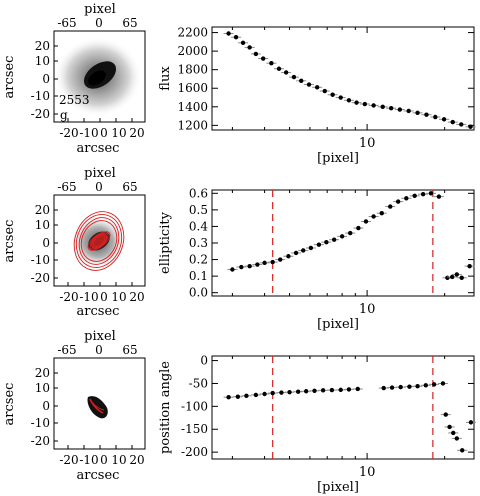 The image size is (480, 496). Describe the element at coordinates (192, 125) in the screenshot. I see `y-tick-label: 1200` at that location.